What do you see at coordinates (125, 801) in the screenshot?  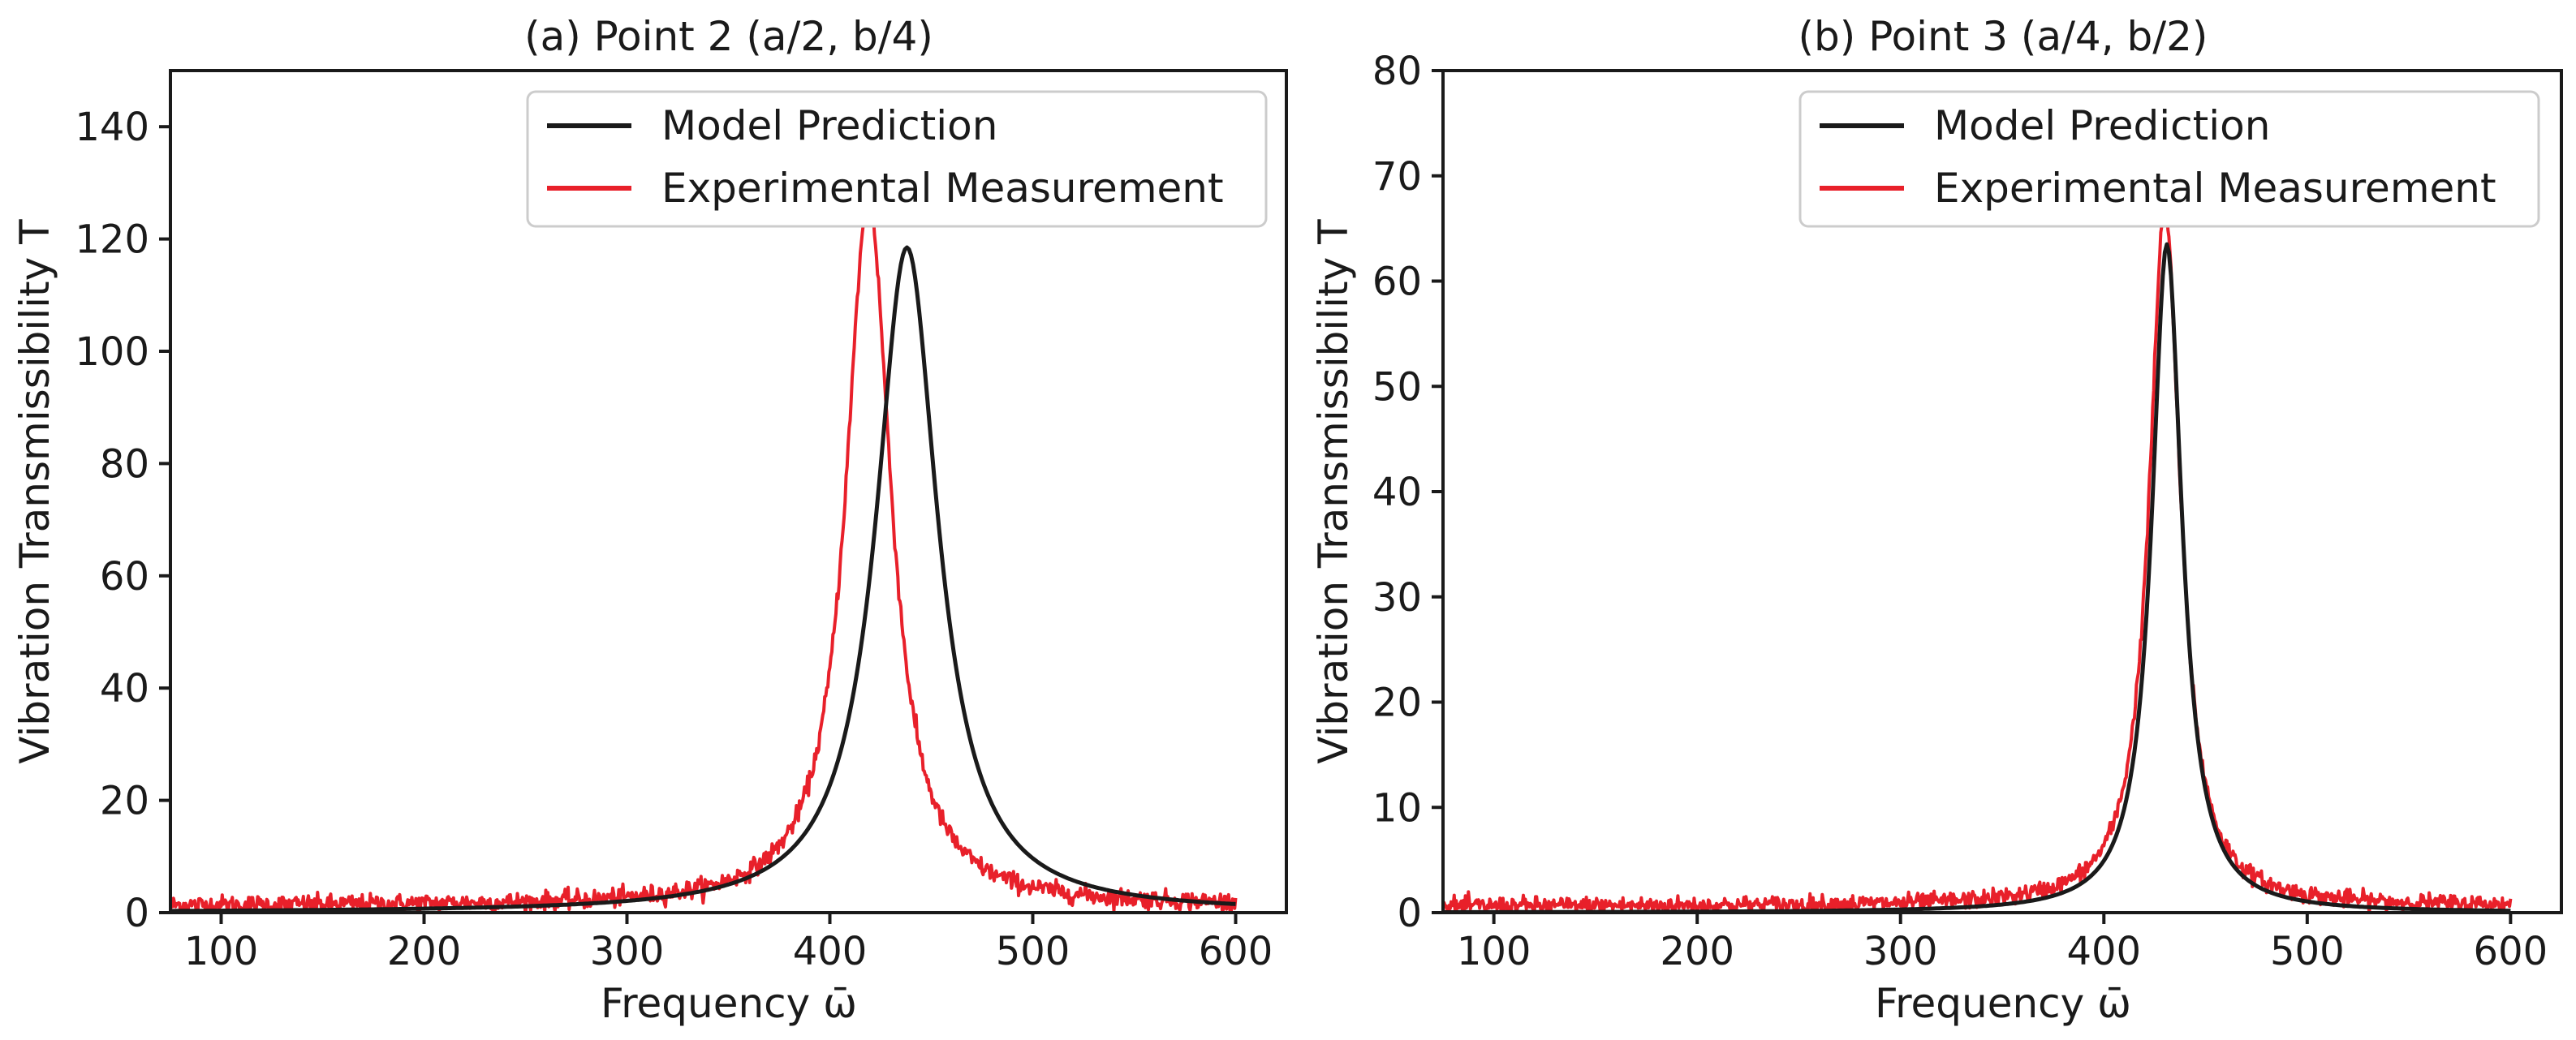 I see `panel-a-ytick-label: 20` at bounding box center [125, 801].